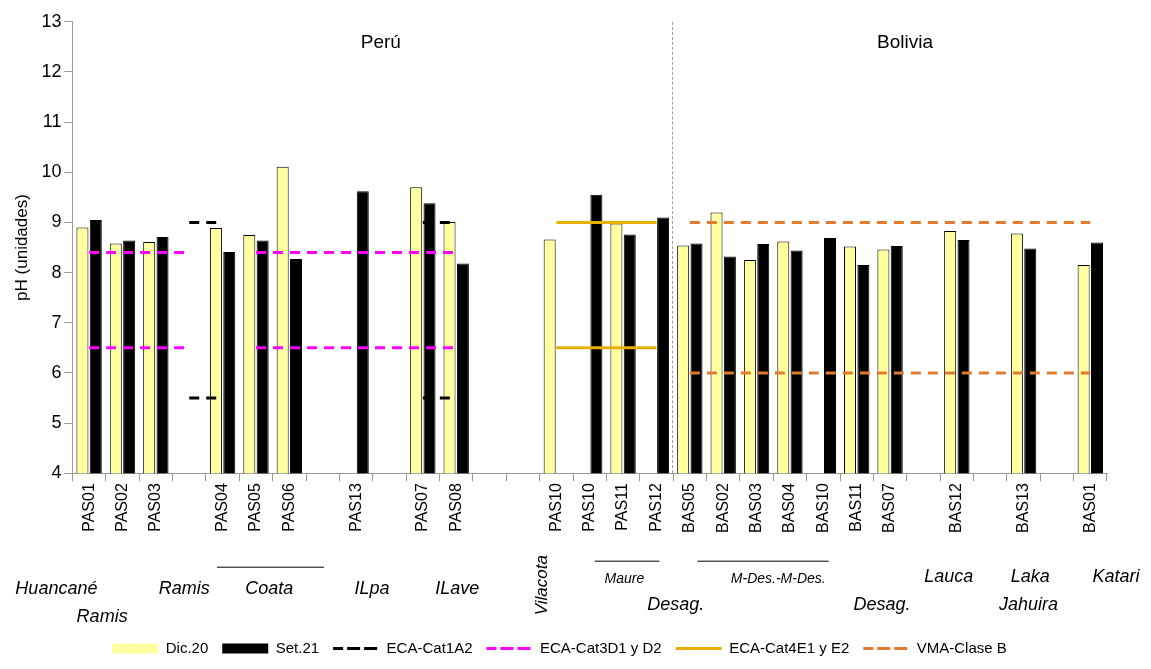 The width and height of the screenshot is (1151, 669). I want to click on y-axis-title: pH (unidades), so click(21, 247).